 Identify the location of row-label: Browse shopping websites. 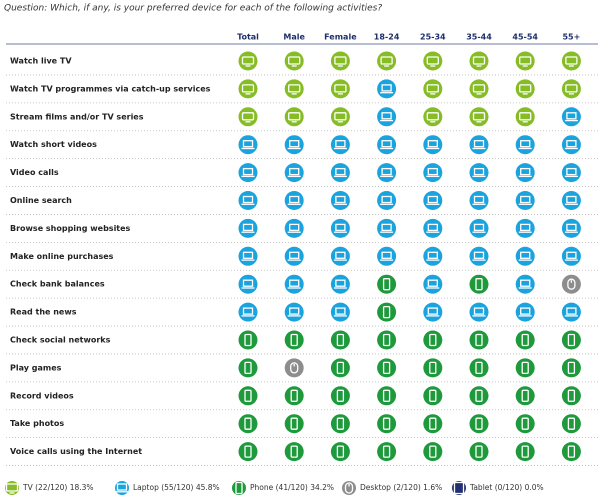
(70, 228).